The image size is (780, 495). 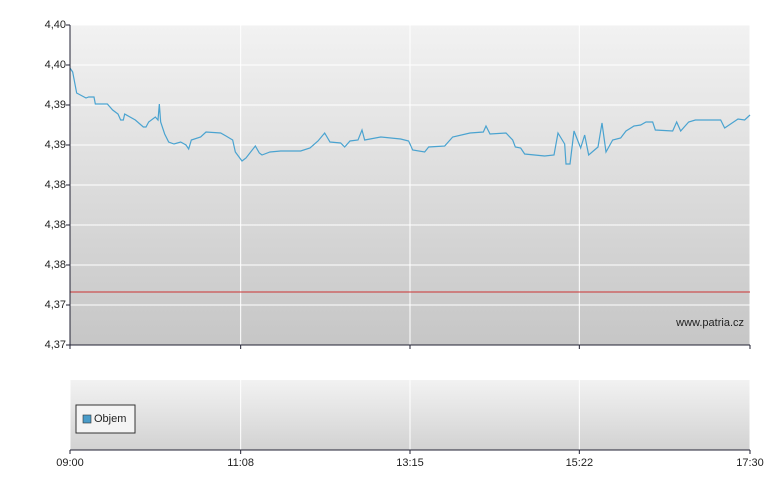 What do you see at coordinates (580, 463) in the screenshot?
I see `x-tick-label: 15:22` at bounding box center [580, 463].